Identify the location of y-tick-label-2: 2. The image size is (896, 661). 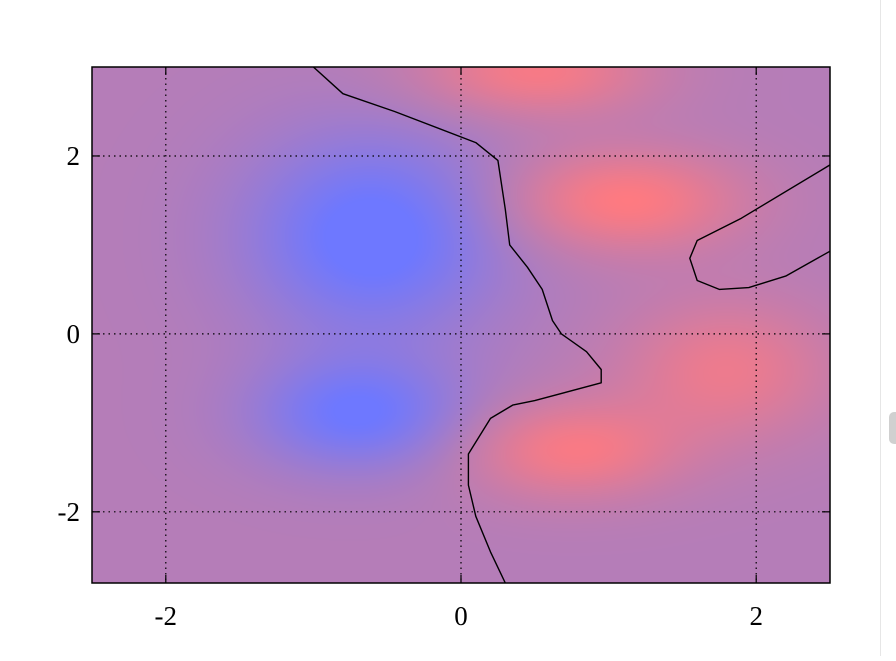
(74, 156).